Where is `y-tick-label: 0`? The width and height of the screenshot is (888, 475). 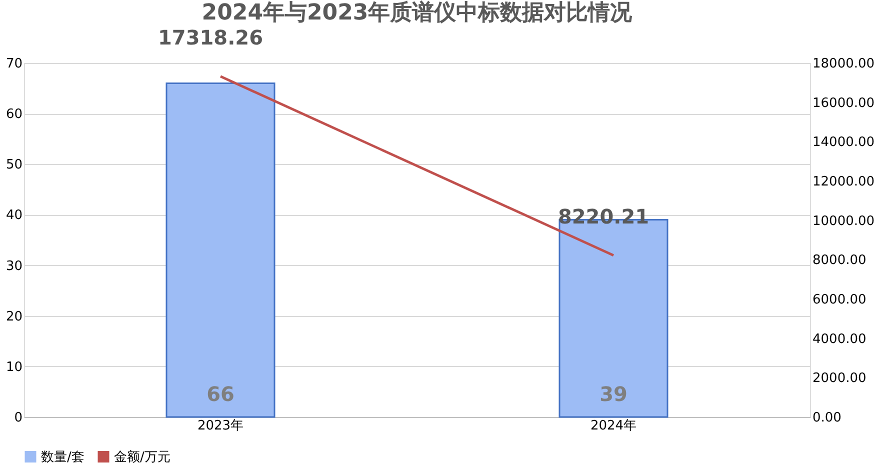
y-tick-label: 0 is located at coordinates (18, 418).